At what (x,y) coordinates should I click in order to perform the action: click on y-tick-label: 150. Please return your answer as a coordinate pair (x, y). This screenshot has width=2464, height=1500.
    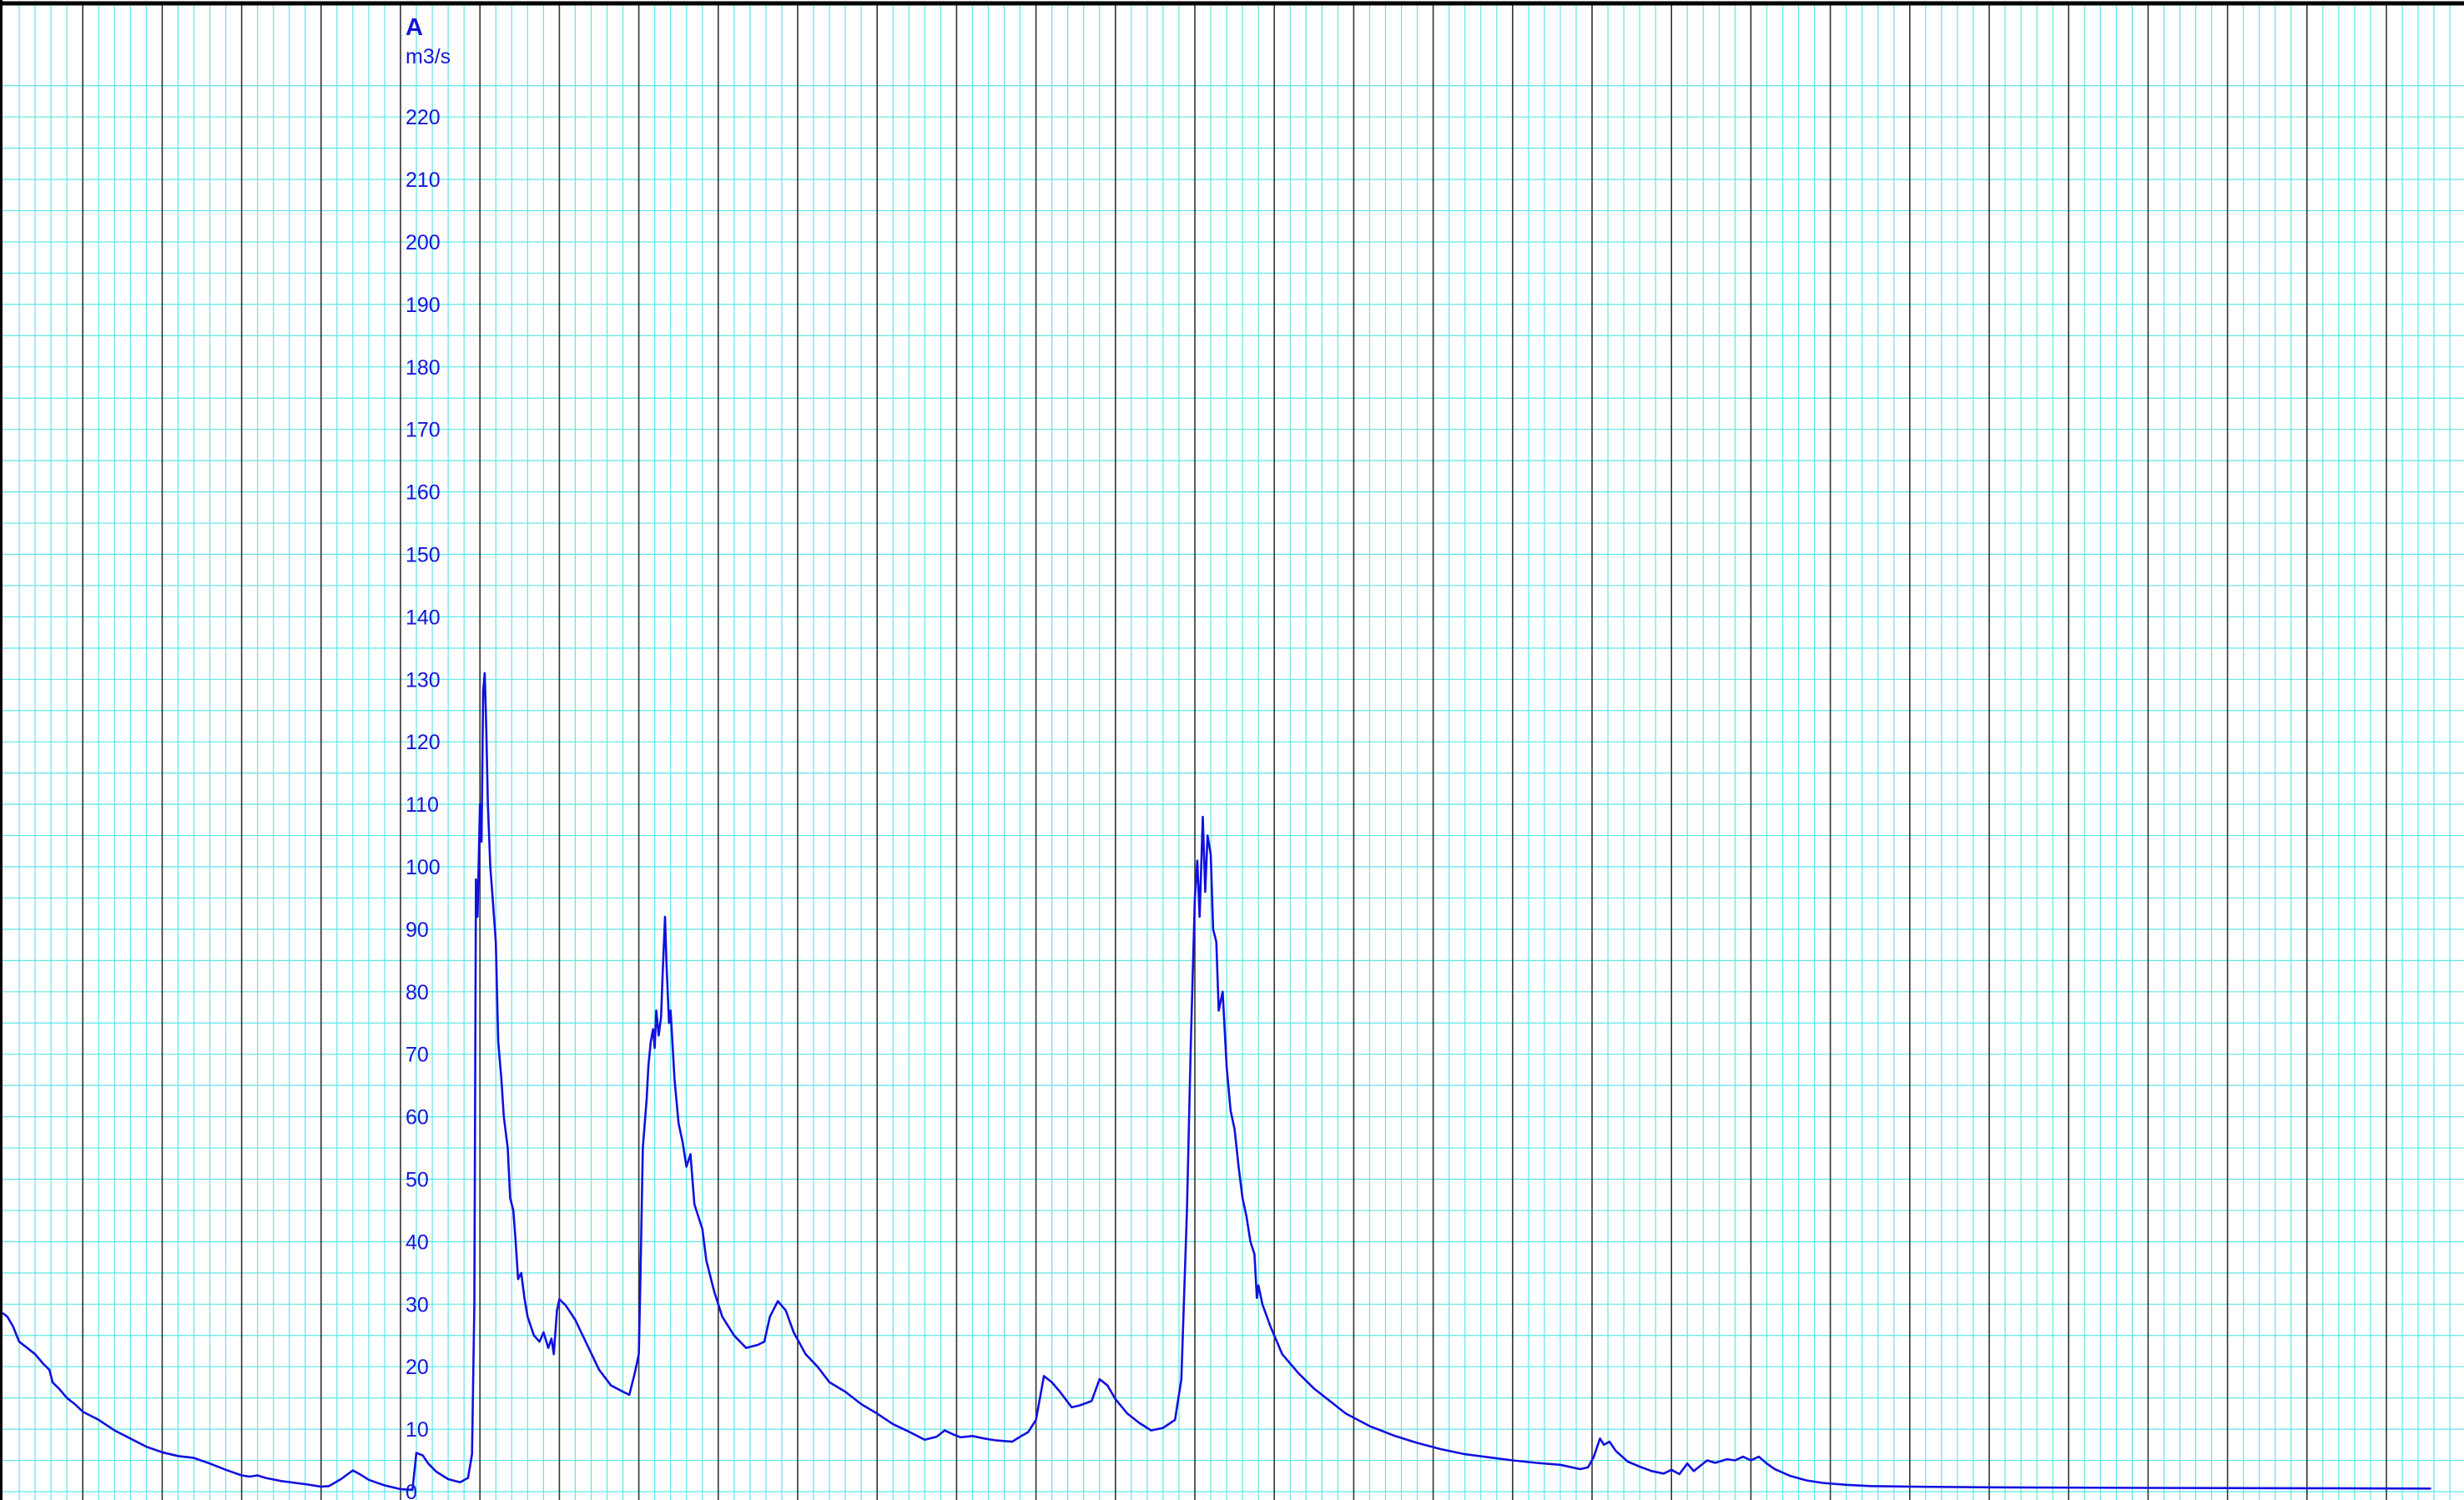
    Looking at the image, I should click on (423, 555).